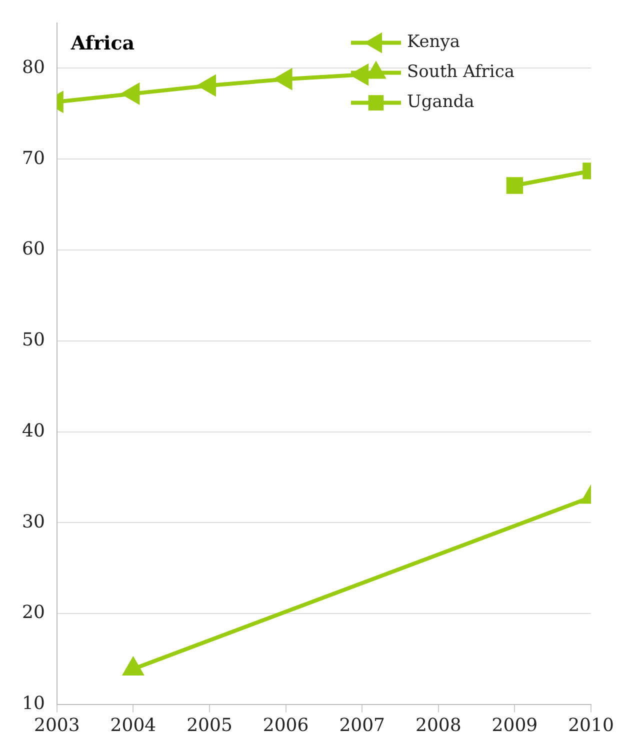  What do you see at coordinates (591, 725) in the screenshot?
I see `x-tick-label: 2010` at bounding box center [591, 725].